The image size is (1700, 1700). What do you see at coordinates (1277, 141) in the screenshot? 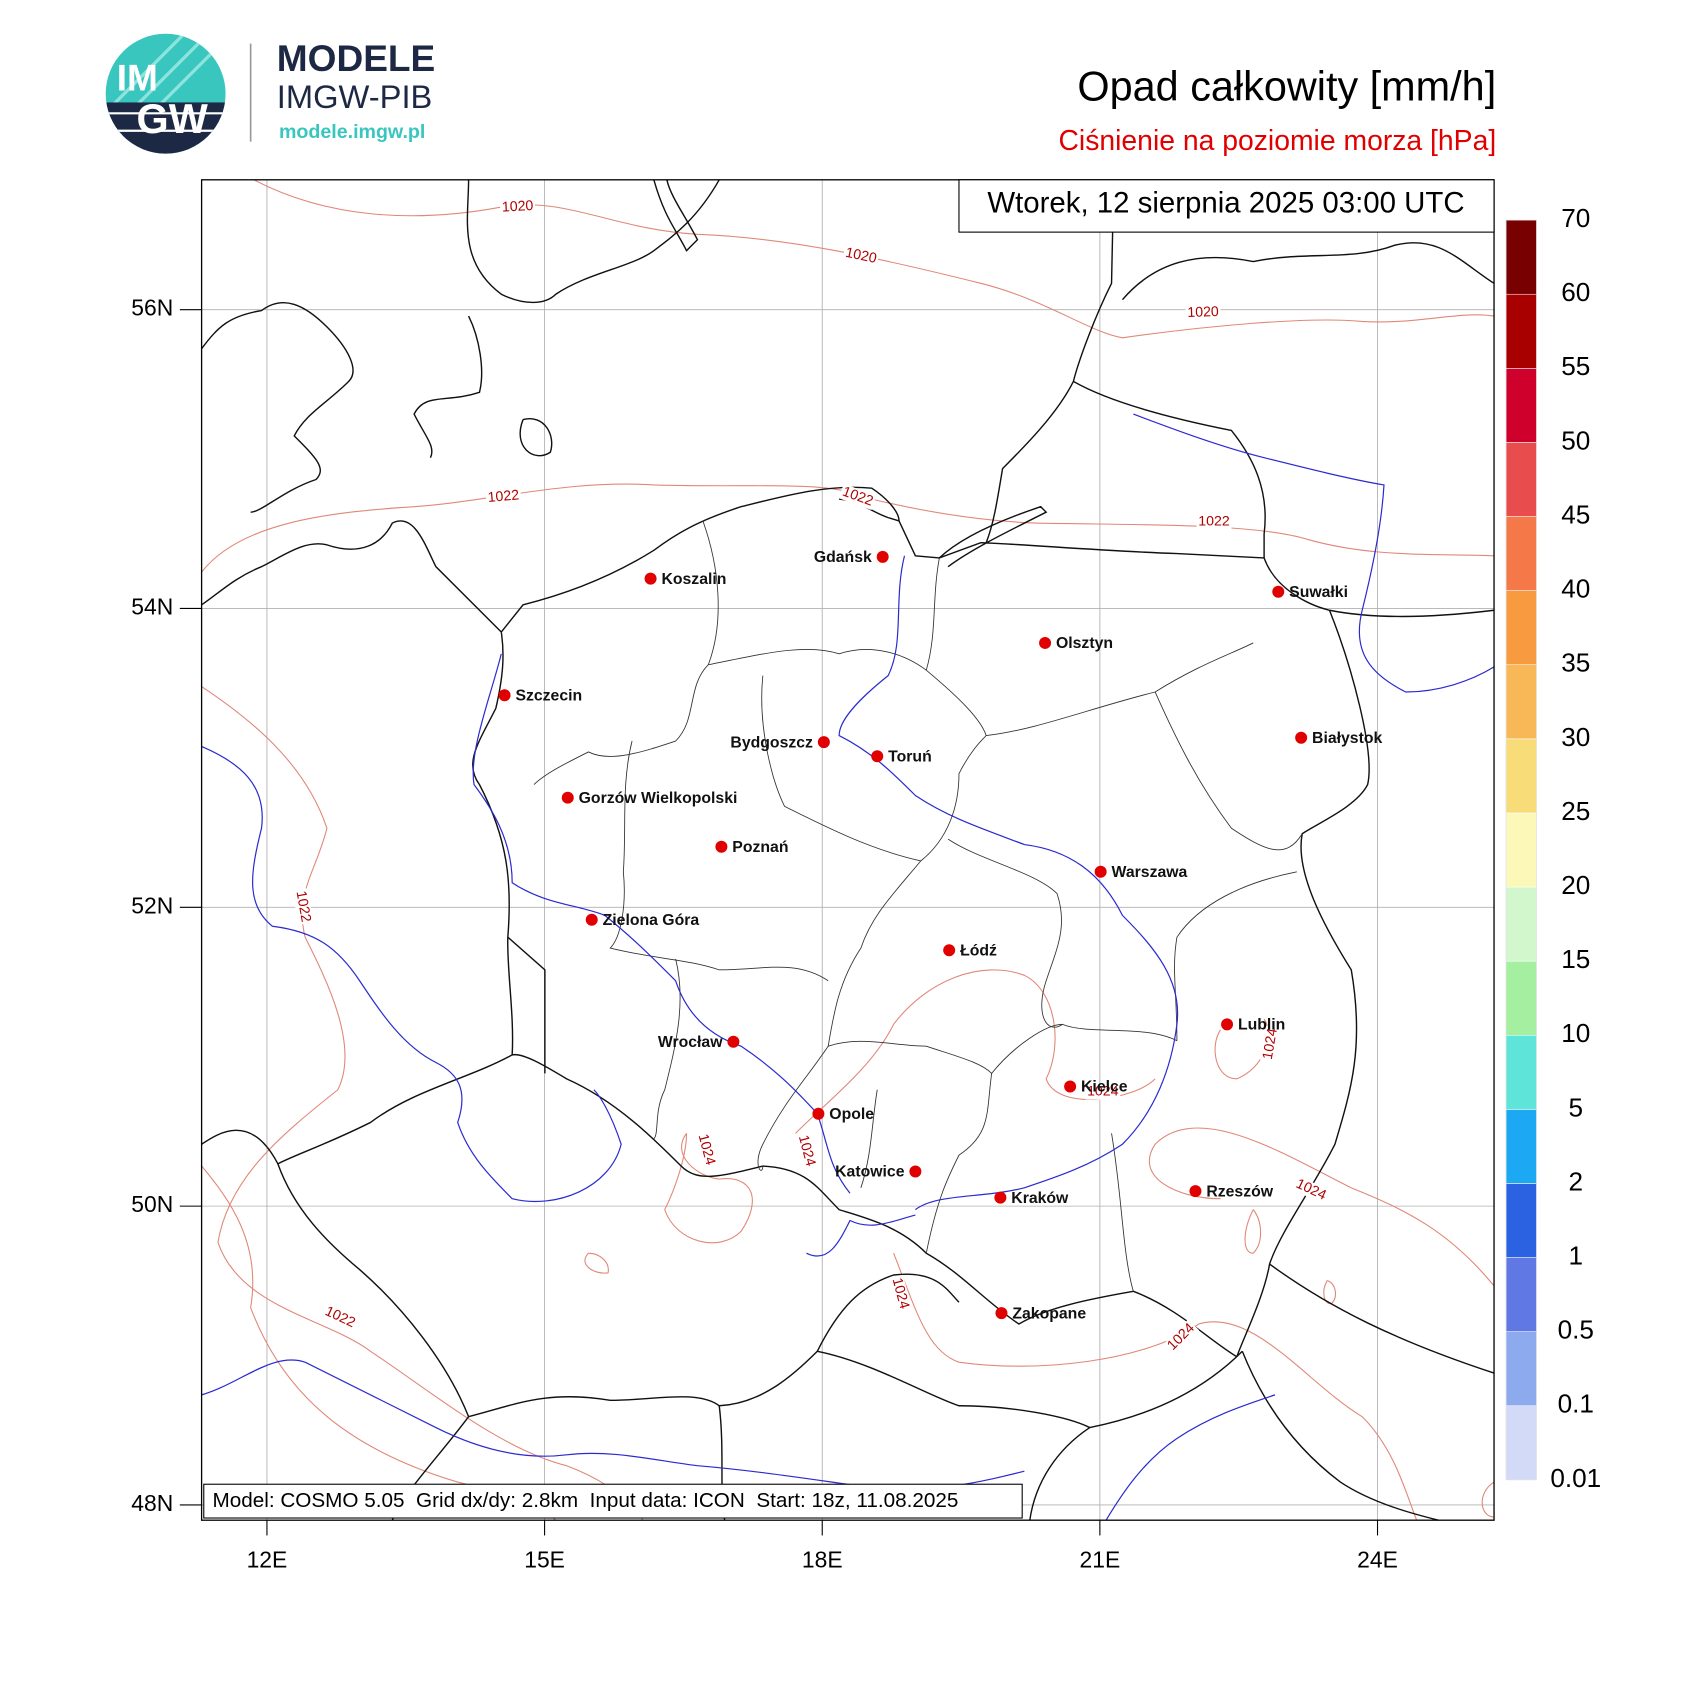
I see `chart-subtitle: Ciśnienie na poziomie morza [hPa]` at bounding box center [1277, 141].